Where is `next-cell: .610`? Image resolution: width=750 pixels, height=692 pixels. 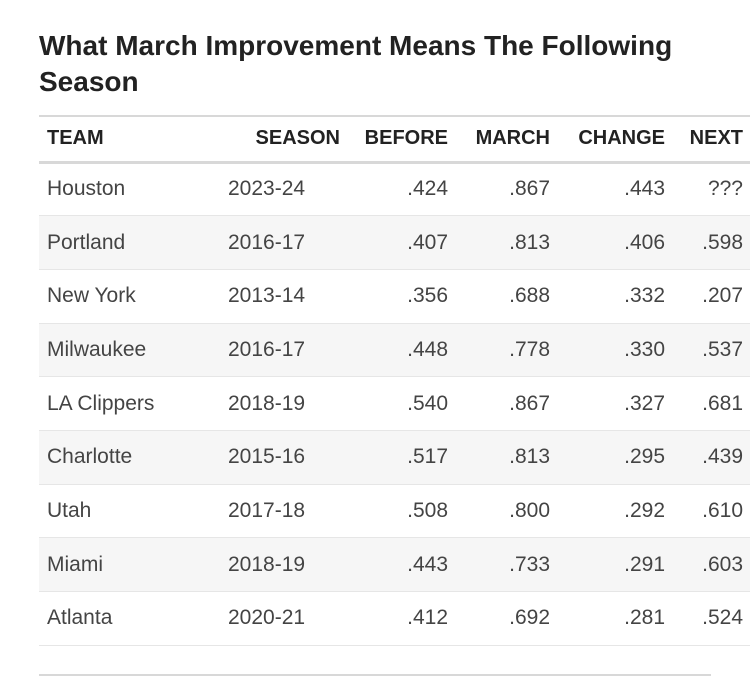
next-cell: .610 is located at coordinates (722, 510).